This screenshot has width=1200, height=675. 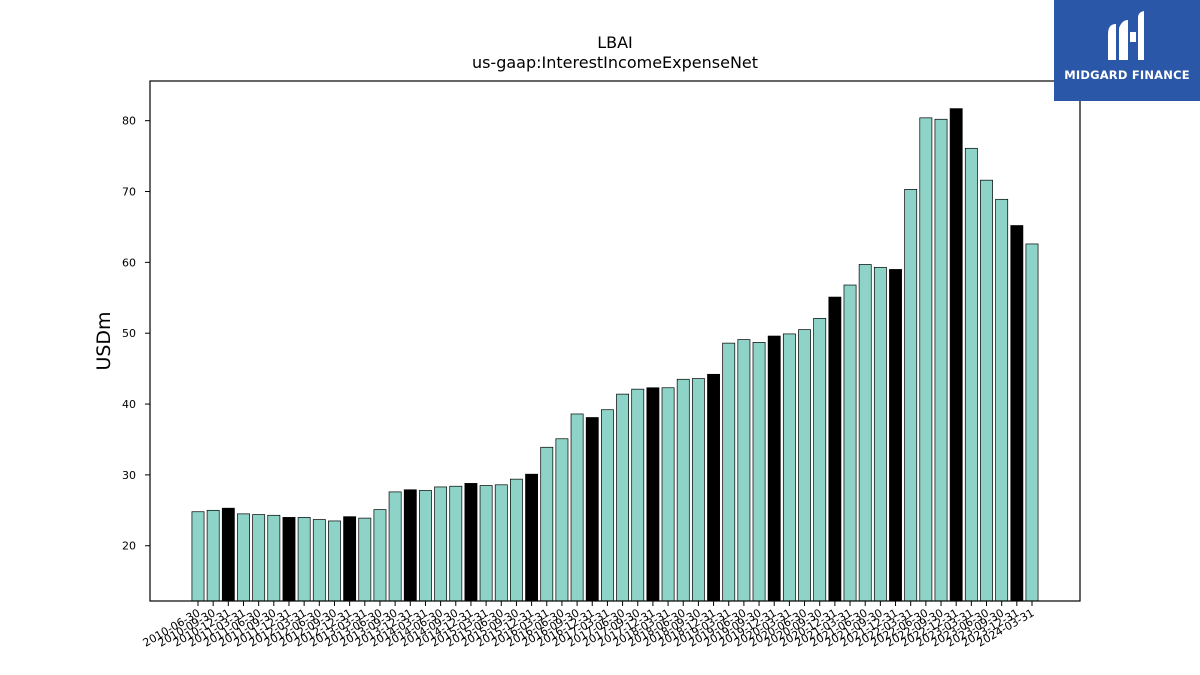 What do you see at coordinates (129, 475) in the screenshot?
I see `y-tick-label: 30` at bounding box center [129, 475].